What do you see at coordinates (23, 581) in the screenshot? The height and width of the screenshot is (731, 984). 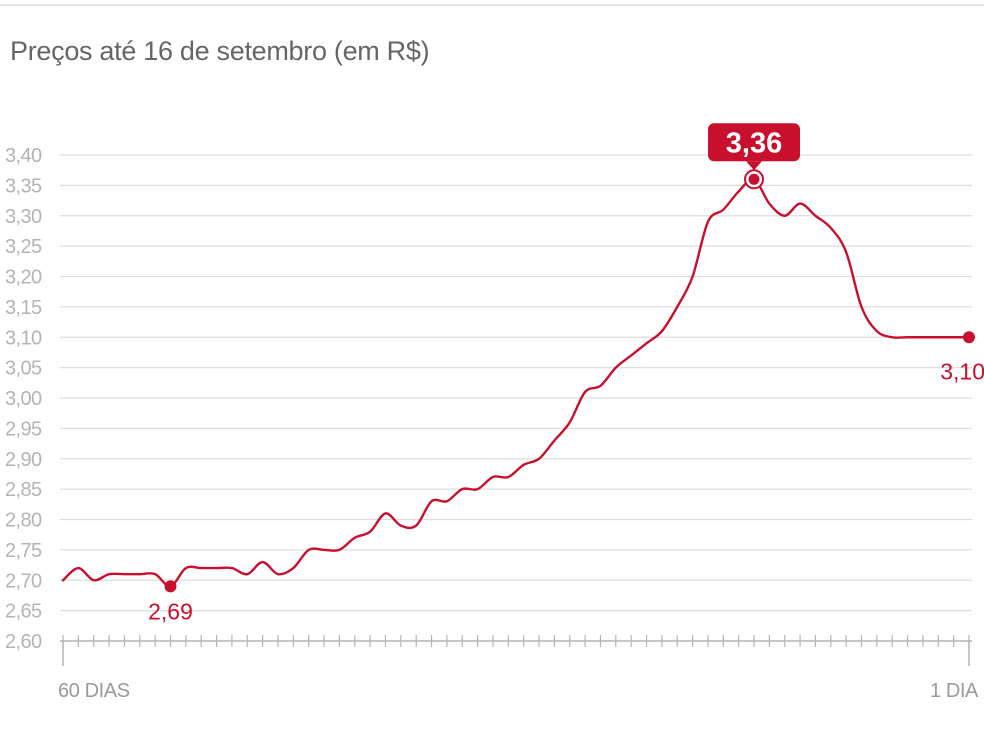 I see `y-tick-label: 2,70` at bounding box center [23, 581].